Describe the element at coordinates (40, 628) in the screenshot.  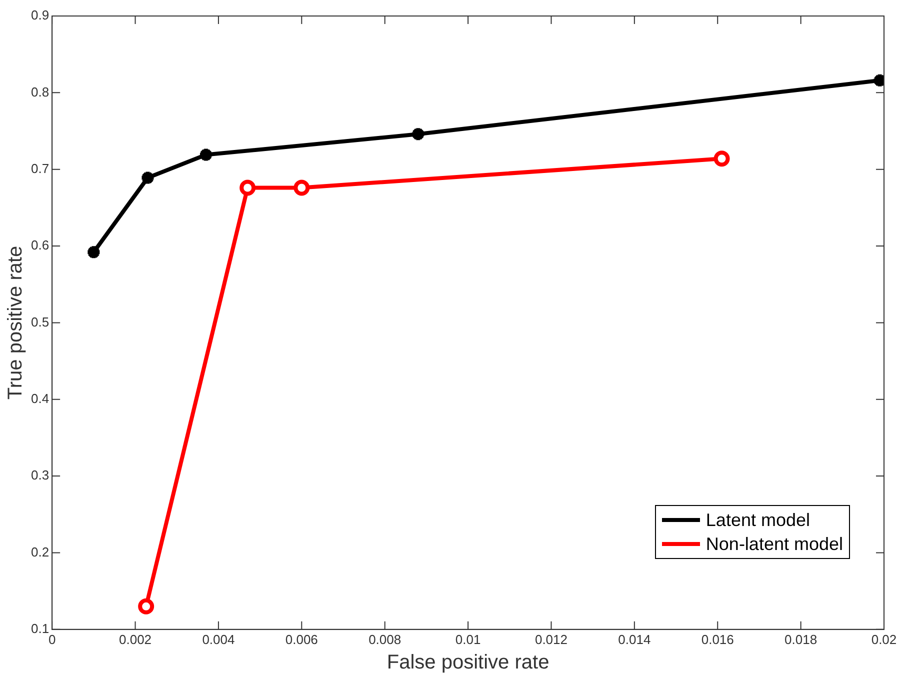
I see `y-tick-label: 0.1` at that location.